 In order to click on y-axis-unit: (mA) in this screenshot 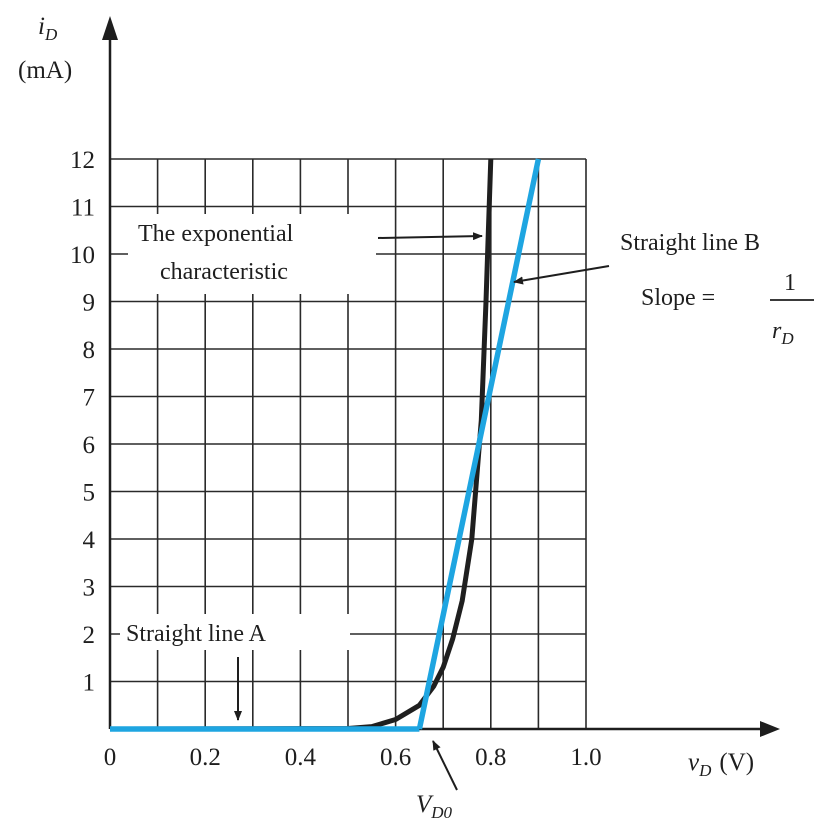, I will do `click(45, 70)`.